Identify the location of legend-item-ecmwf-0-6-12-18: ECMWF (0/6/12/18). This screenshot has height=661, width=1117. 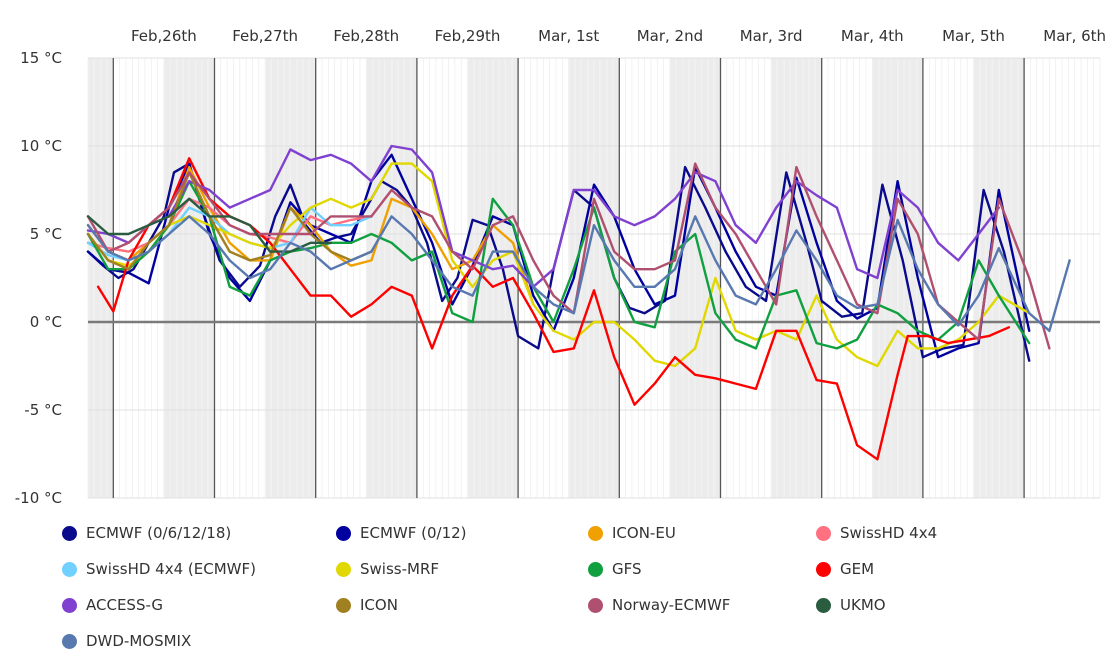
(146, 533).